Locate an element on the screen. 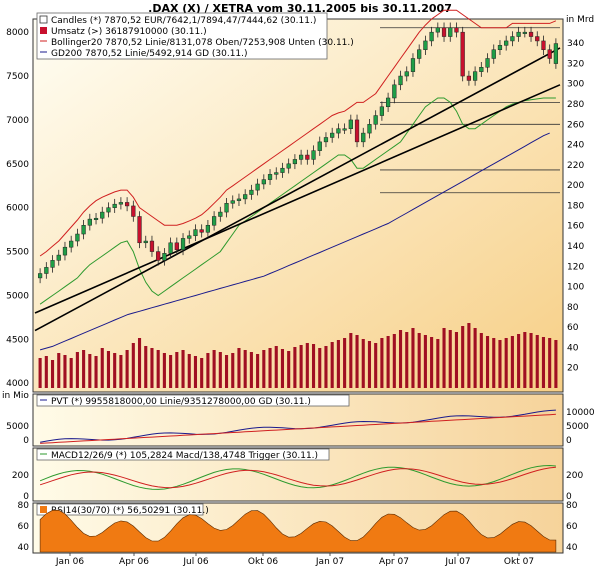  x-tick-label: Apr 07 is located at coordinates (394, 562).